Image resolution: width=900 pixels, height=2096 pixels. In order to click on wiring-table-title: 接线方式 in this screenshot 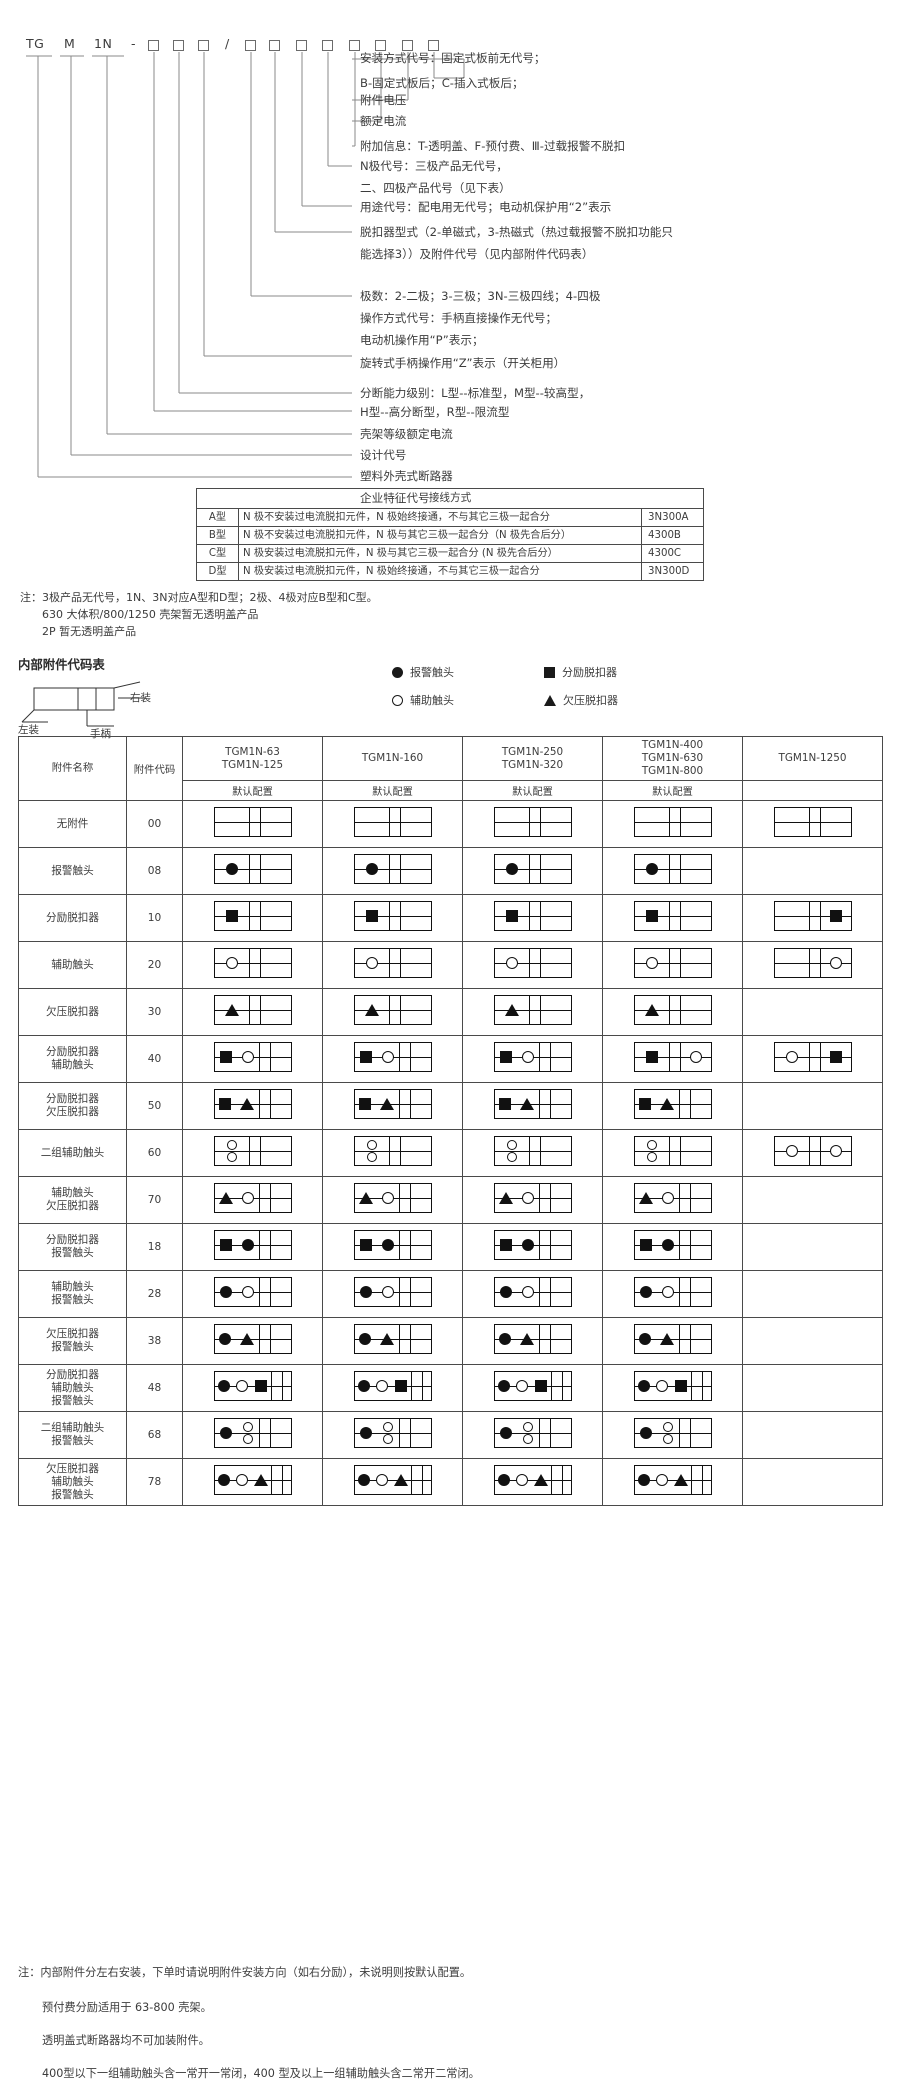, I will do `click(450, 498)`.